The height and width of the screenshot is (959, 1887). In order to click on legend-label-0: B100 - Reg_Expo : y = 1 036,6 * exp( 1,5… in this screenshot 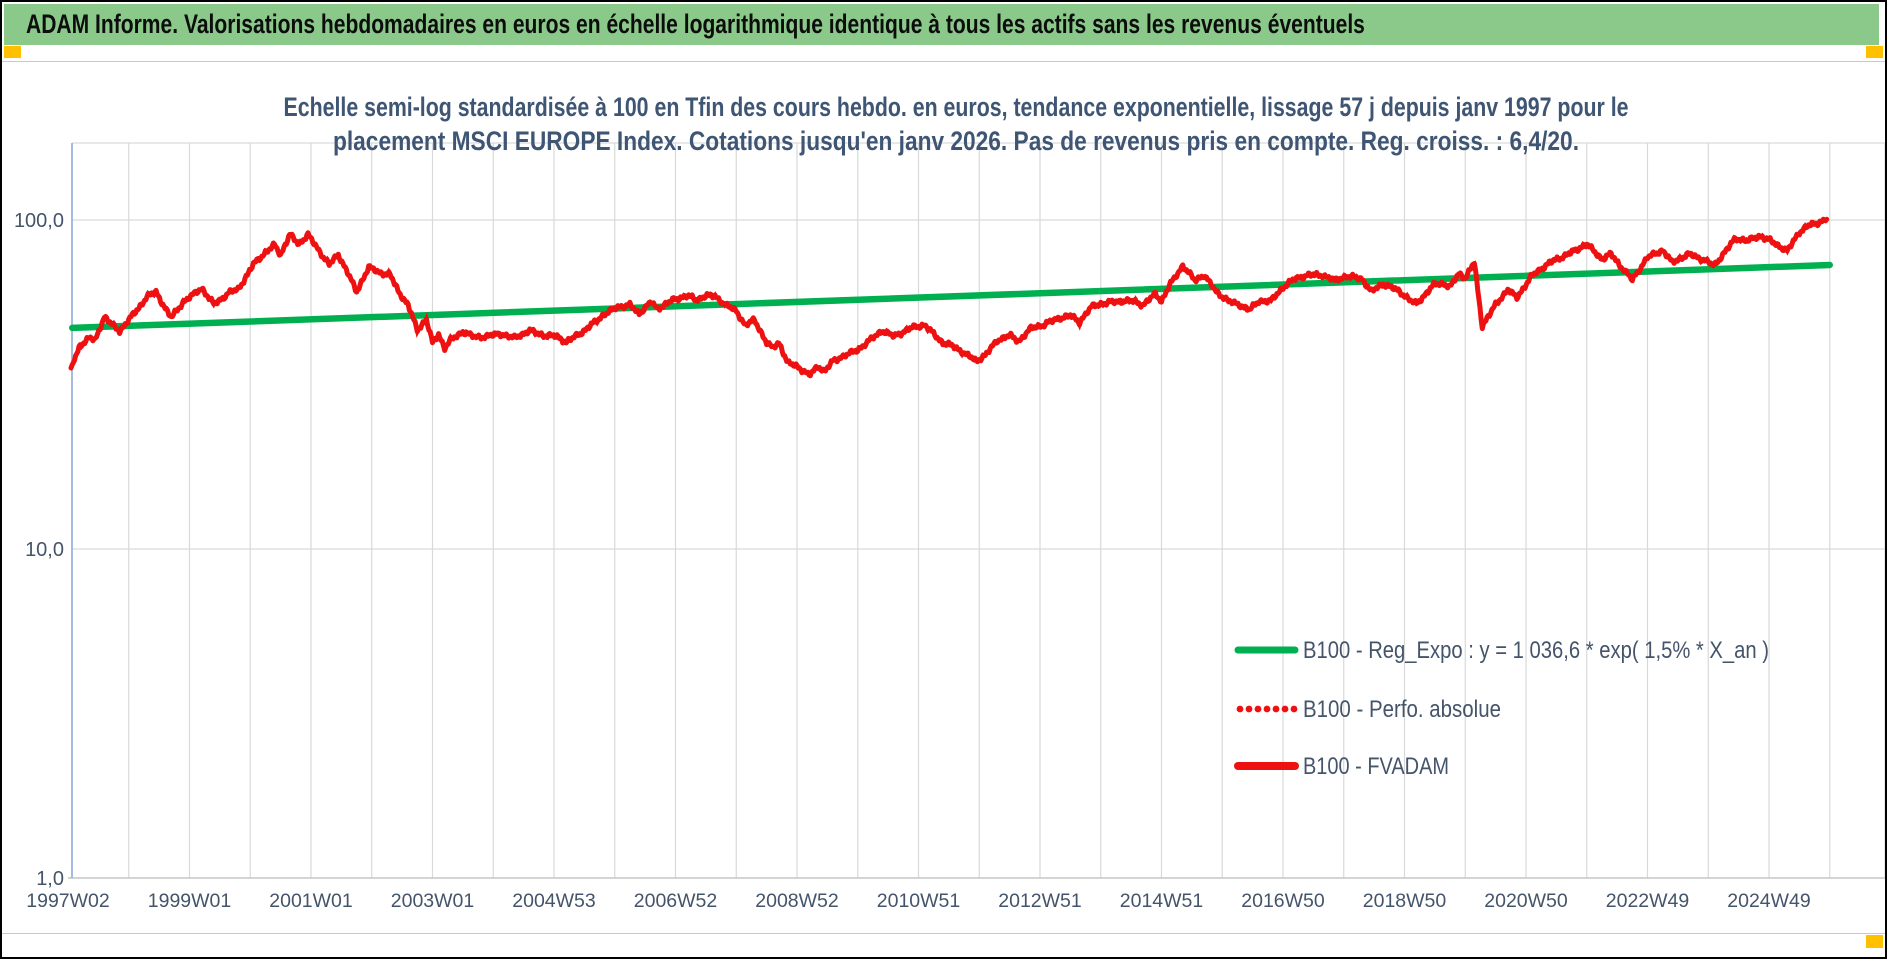, I will do `click(1536, 650)`.